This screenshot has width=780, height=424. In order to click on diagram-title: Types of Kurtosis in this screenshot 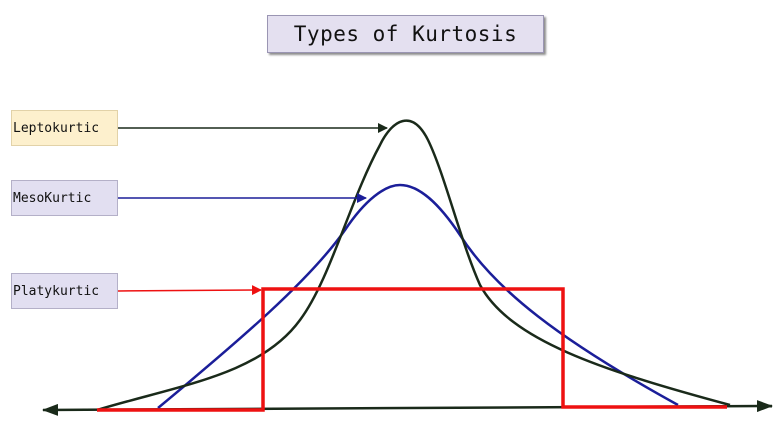, I will do `click(405, 34)`.